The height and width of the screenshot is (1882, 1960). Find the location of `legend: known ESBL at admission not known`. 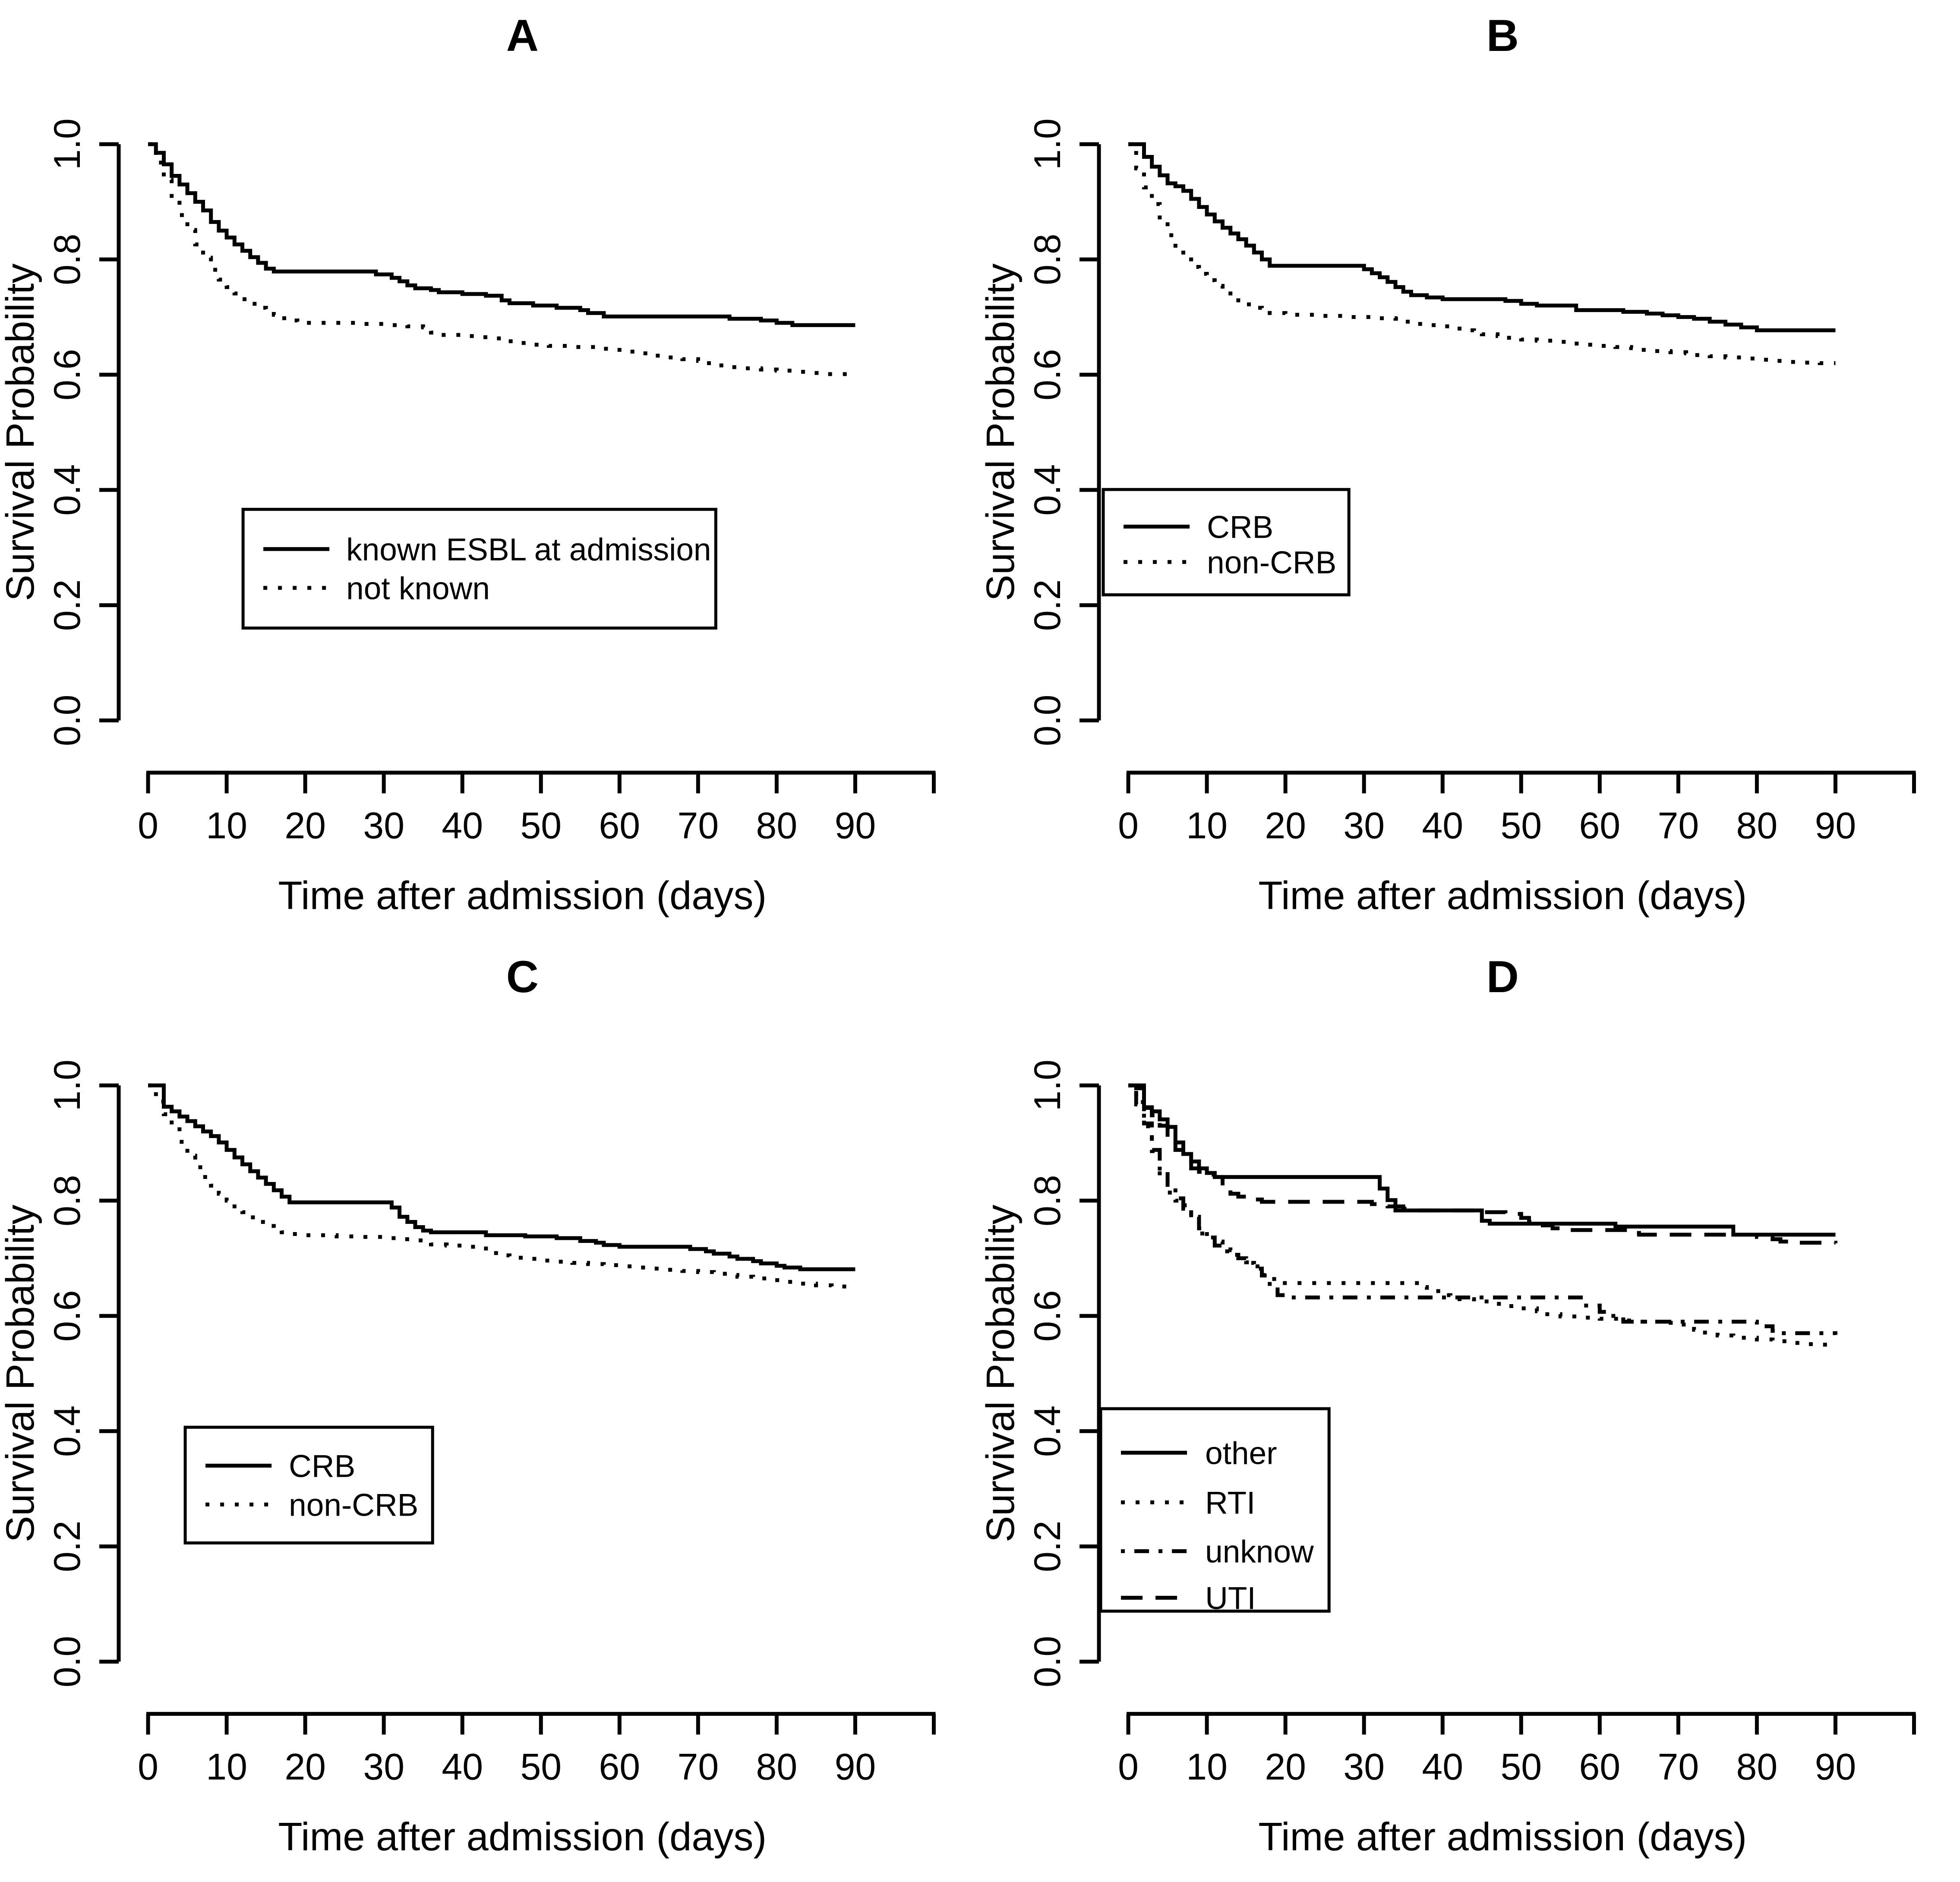

legend: known ESBL at admission not known is located at coordinates (479, 569).